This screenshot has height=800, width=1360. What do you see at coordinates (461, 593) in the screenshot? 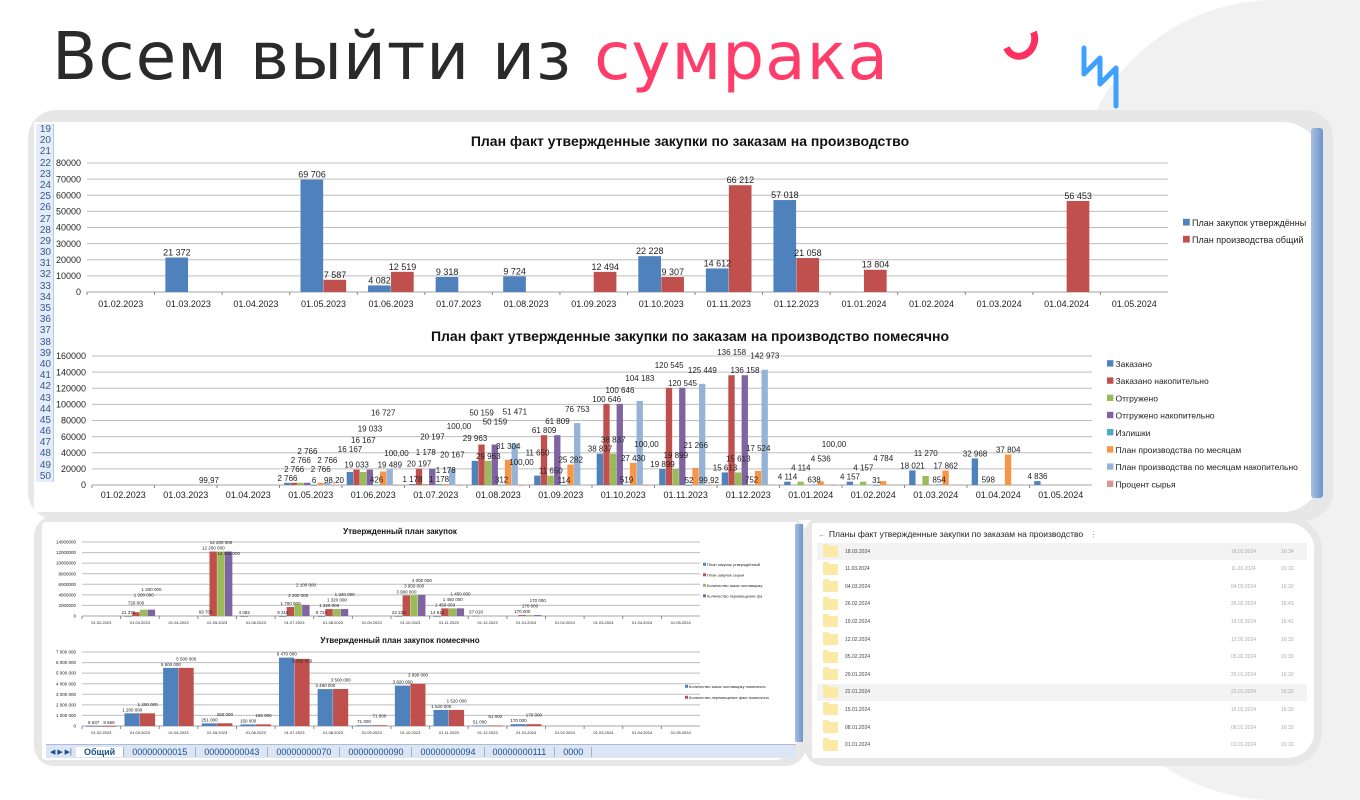
I see `data-label: 1 450 000` at bounding box center [461, 593].